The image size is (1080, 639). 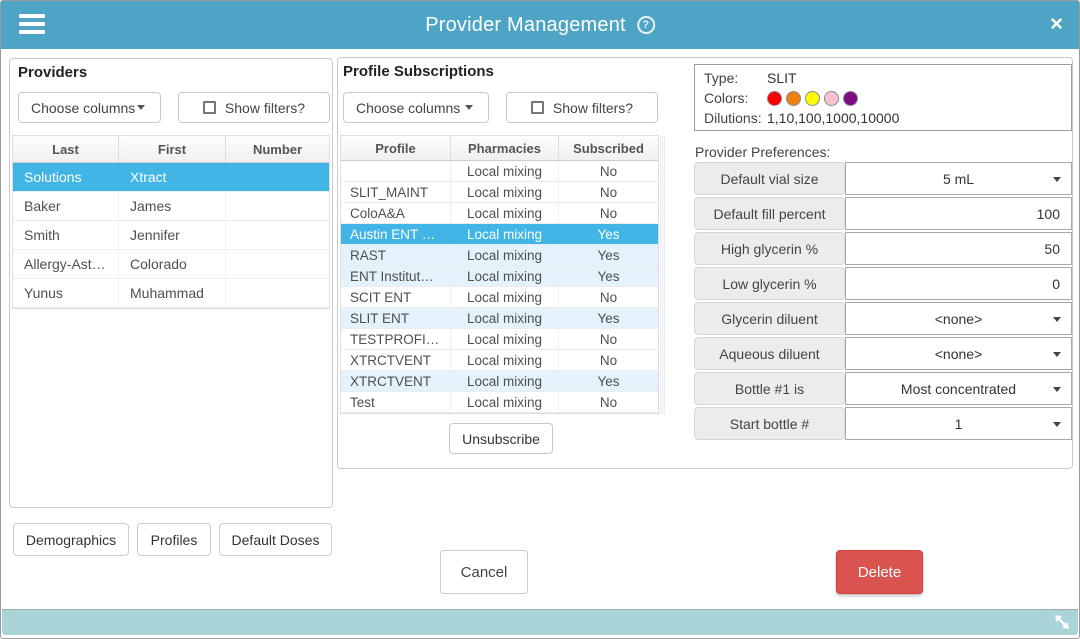 What do you see at coordinates (879, 572) in the screenshot?
I see `delete-button: Delete` at bounding box center [879, 572].